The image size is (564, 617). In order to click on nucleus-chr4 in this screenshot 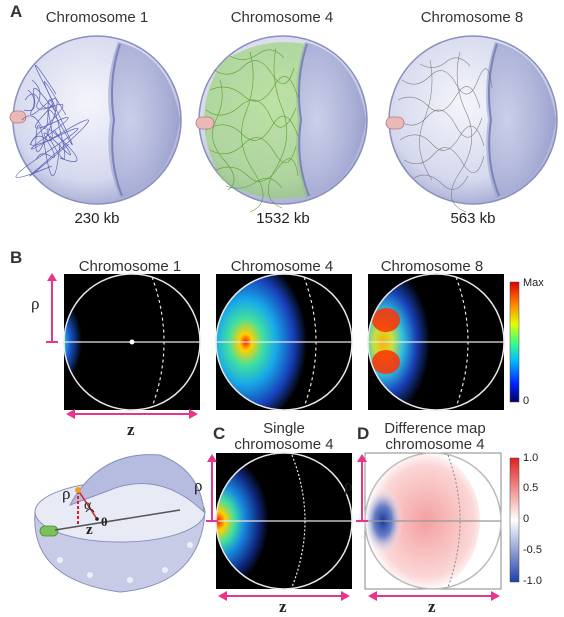, I will do `click(281, 124)`.